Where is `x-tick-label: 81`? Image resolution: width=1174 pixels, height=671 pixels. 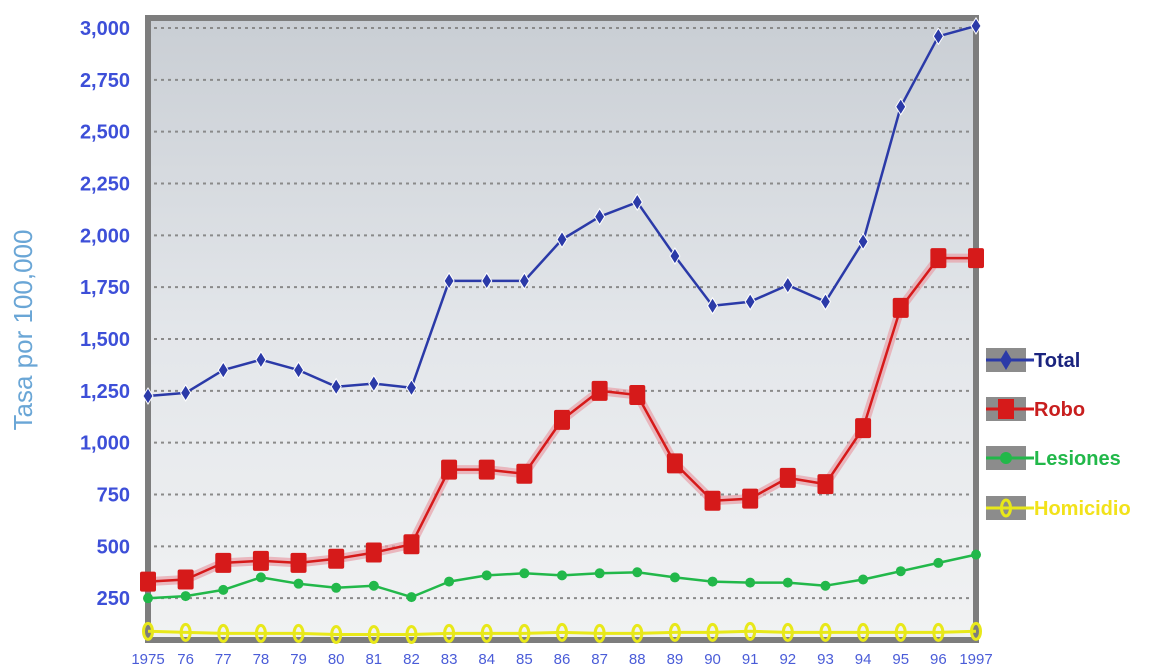
x-tick-label: 81 is located at coordinates (373, 659).